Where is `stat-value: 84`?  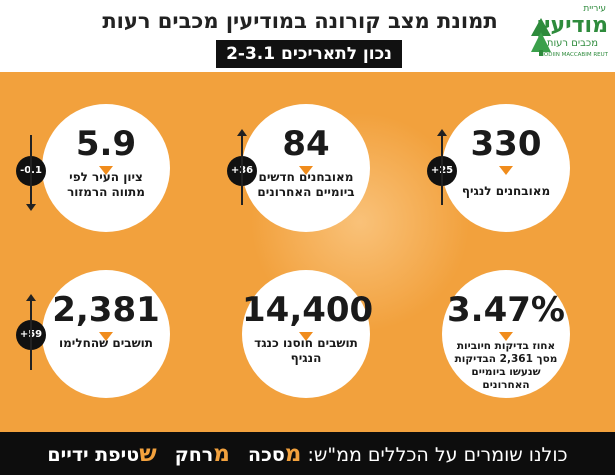
stat-value: 84 is located at coordinates (306, 144).